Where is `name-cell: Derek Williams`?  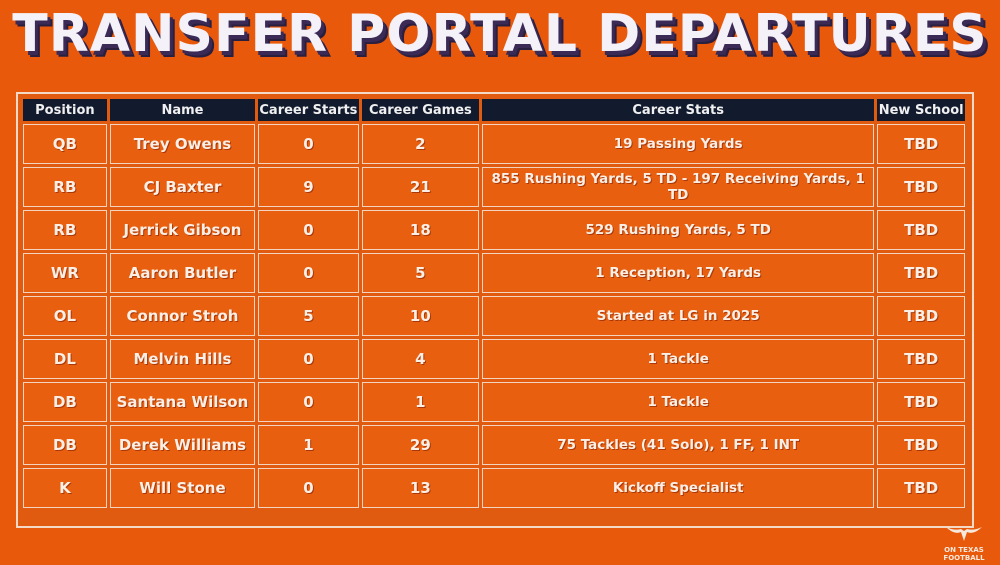
name-cell: Derek Williams is located at coordinates (182, 445).